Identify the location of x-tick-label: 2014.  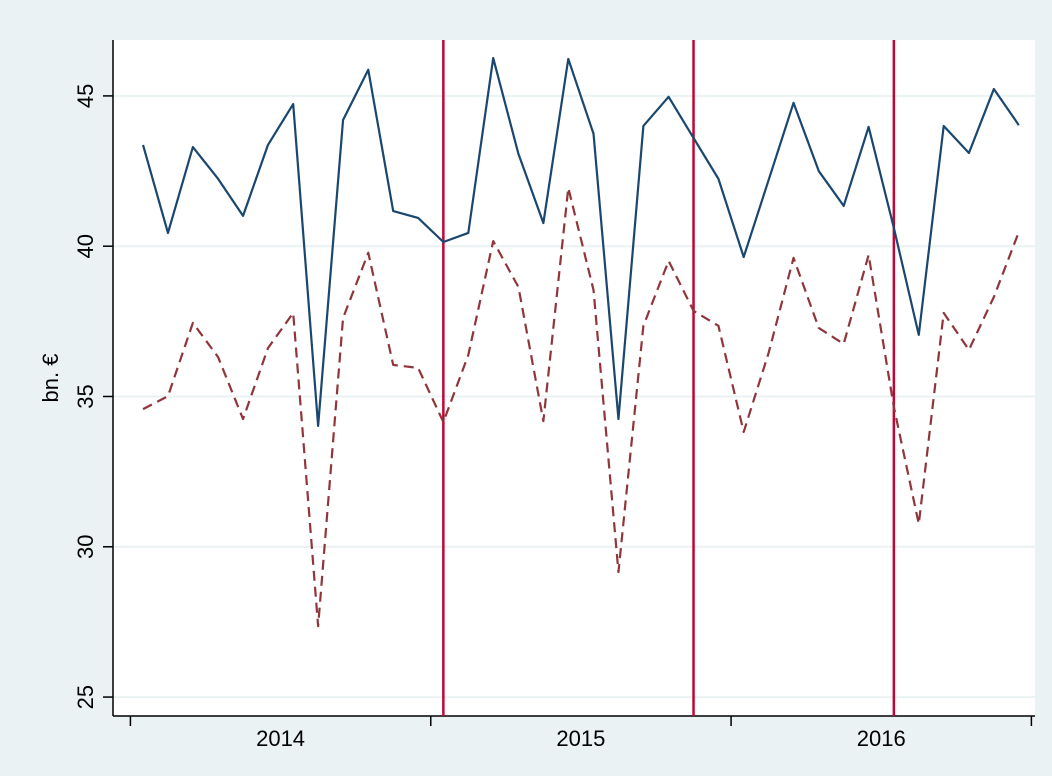
(280, 738).